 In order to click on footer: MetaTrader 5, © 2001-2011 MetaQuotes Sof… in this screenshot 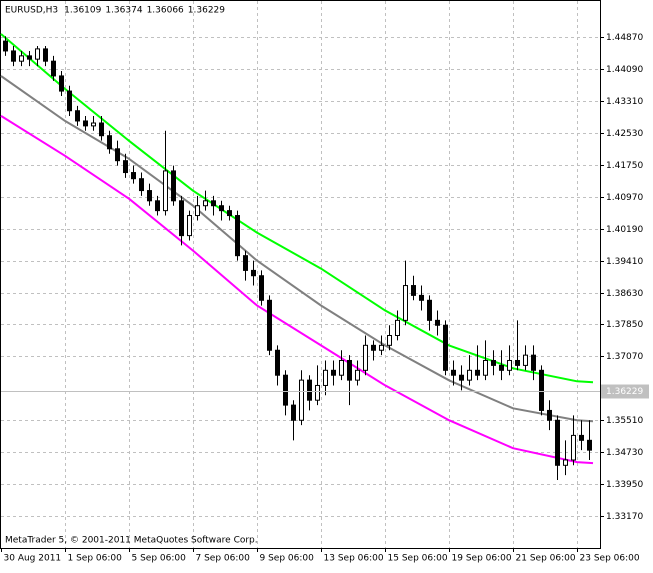, I will do `click(131, 541)`.